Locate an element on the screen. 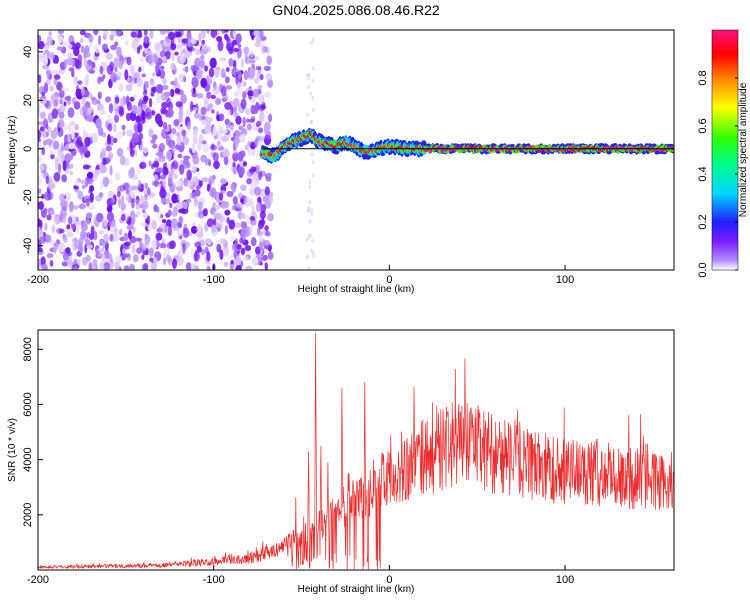 The image size is (750, 605). y-tick-label: 2000 is located at coordinates (28, 515).